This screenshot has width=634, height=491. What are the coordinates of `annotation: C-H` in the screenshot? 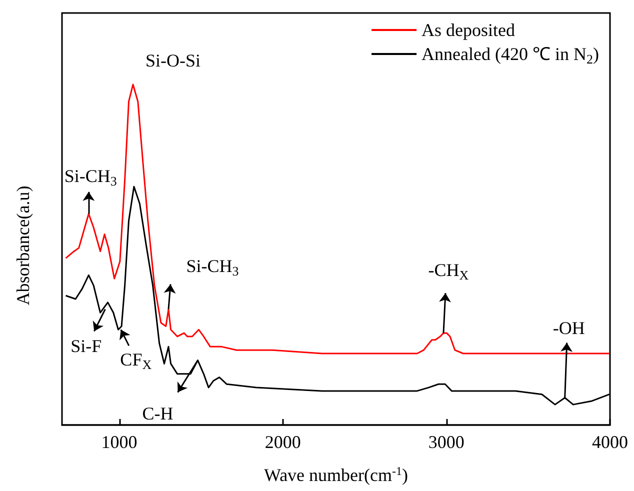 It's located at (158, 413).